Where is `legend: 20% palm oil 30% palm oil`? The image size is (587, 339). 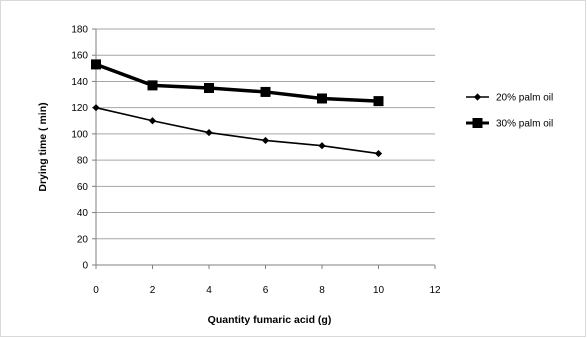
legend: 20% palm oil 30% palm oil is located at coordinates (509, 111).